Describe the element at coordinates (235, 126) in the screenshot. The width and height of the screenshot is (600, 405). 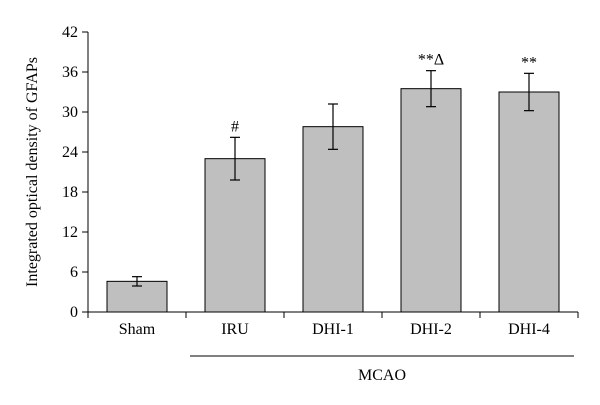
I see `significance-label: #` at that location.